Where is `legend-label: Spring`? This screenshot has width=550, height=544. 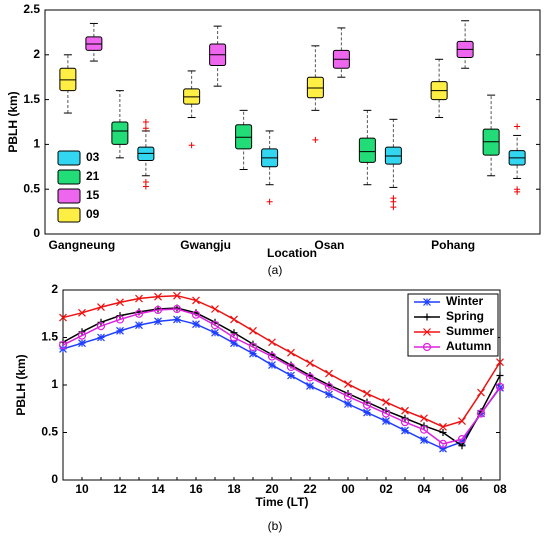
legend-label: Spring is located at coordinates (465, 316).